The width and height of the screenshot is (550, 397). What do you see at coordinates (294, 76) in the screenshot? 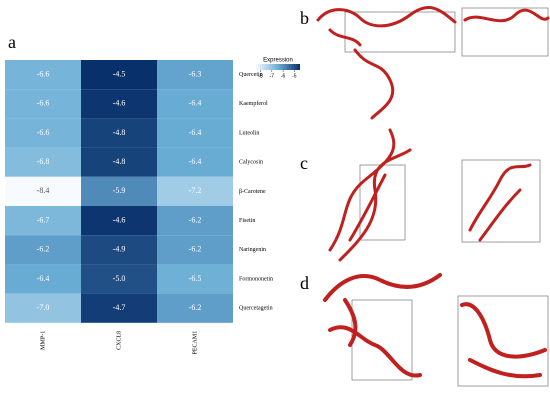
I see `colorbar-tick-label: -5` at bounding box center [294, 76].